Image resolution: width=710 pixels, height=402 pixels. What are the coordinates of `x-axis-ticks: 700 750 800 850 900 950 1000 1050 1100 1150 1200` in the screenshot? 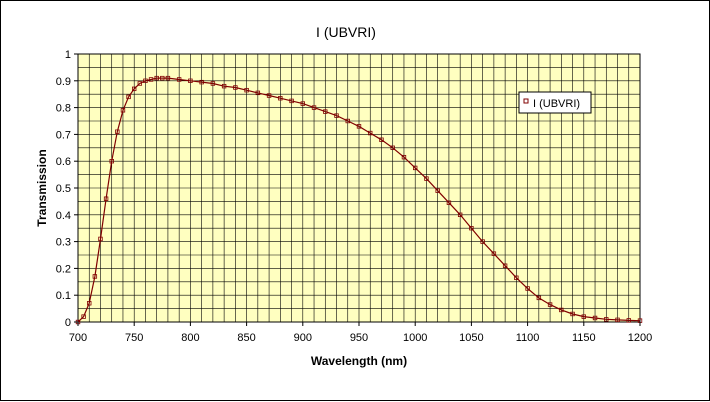 It's located at (360, 333).